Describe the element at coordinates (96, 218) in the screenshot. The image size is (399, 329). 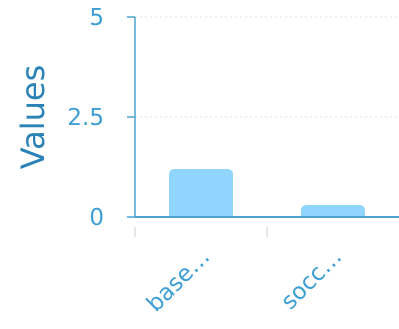
I see `y-tick-label: 0` at that location.